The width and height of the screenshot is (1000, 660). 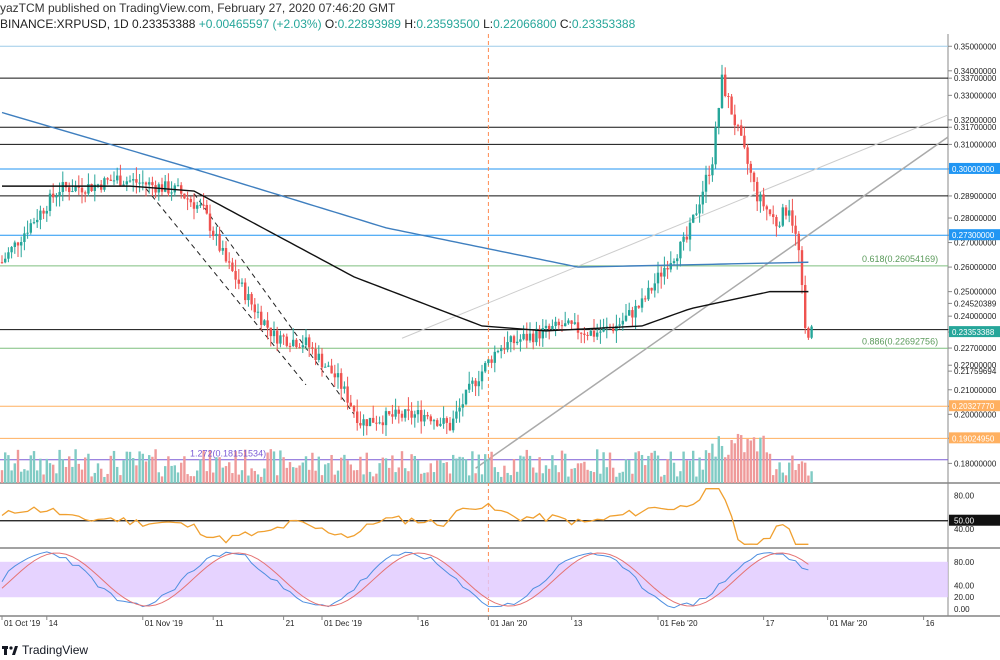 I want to click on stoch-band, so click(x=474, y=579).